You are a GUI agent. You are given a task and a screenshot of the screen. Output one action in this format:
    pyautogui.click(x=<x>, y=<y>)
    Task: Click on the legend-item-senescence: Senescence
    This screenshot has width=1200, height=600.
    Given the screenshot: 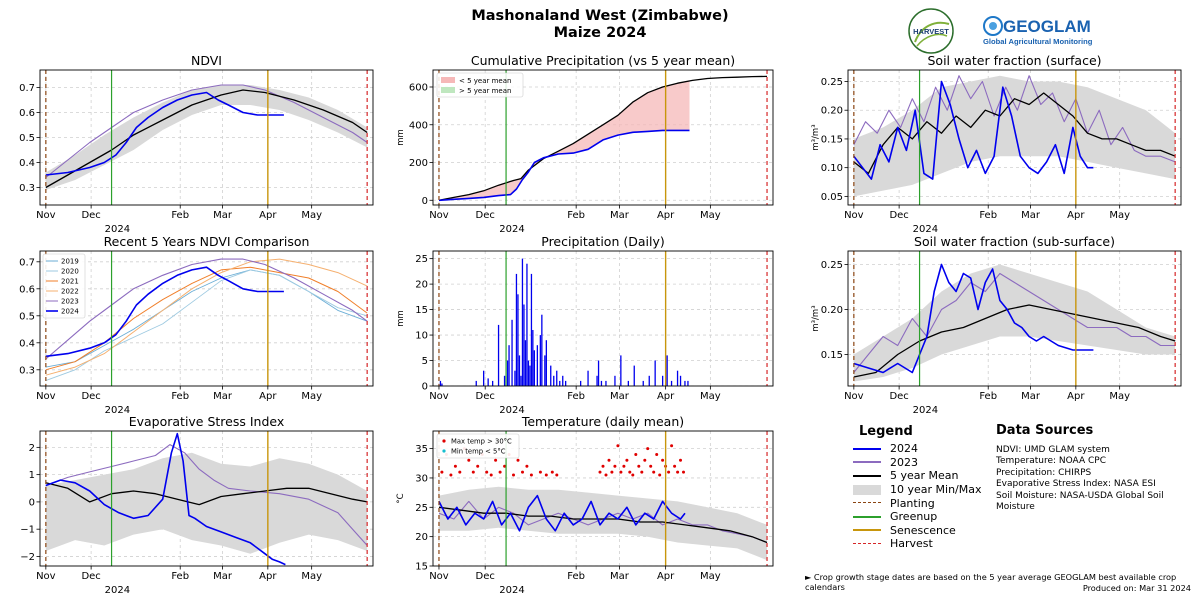 What is the action you would take?
    pyautogui.click(x=922, y=531)
    